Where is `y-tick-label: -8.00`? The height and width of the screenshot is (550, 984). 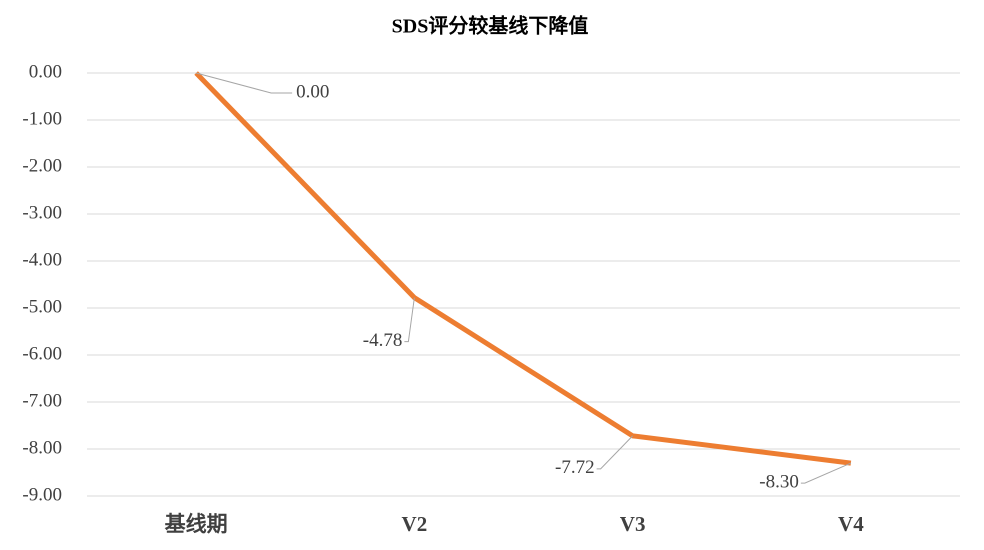 y-tick-label: -8.00 is located at coordinates (42, 447).